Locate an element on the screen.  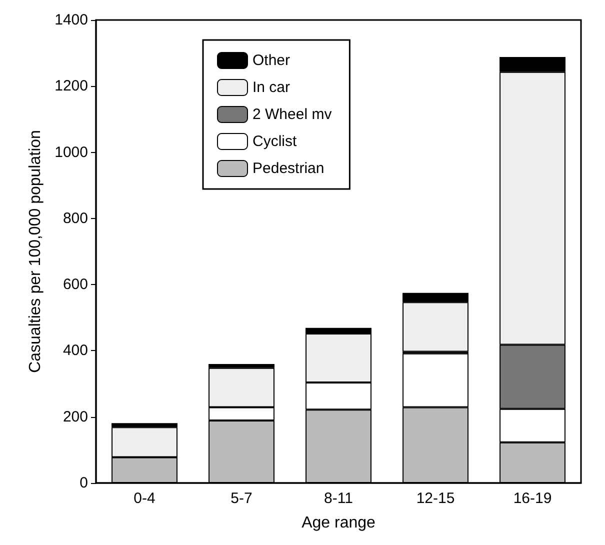
x-tick-label: 12-15 is located at coordinates (435, 498).